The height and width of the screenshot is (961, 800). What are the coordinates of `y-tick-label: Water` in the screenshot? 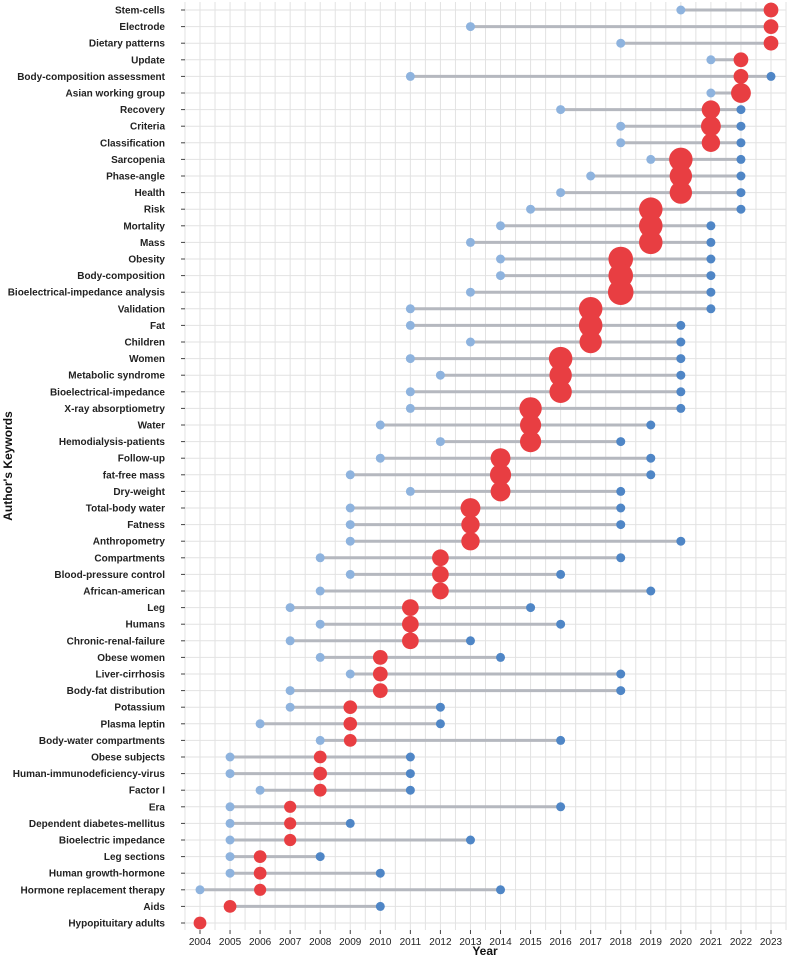 It's located at (152, 426).